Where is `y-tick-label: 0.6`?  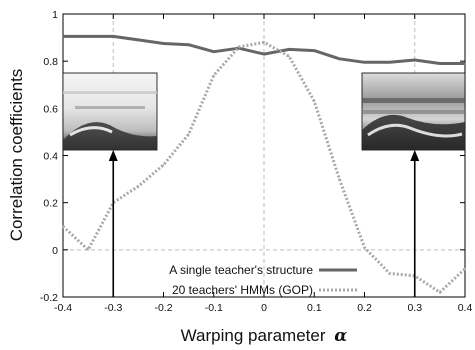 y-tick-label: 0.6 is located at coordinates (50, 109).